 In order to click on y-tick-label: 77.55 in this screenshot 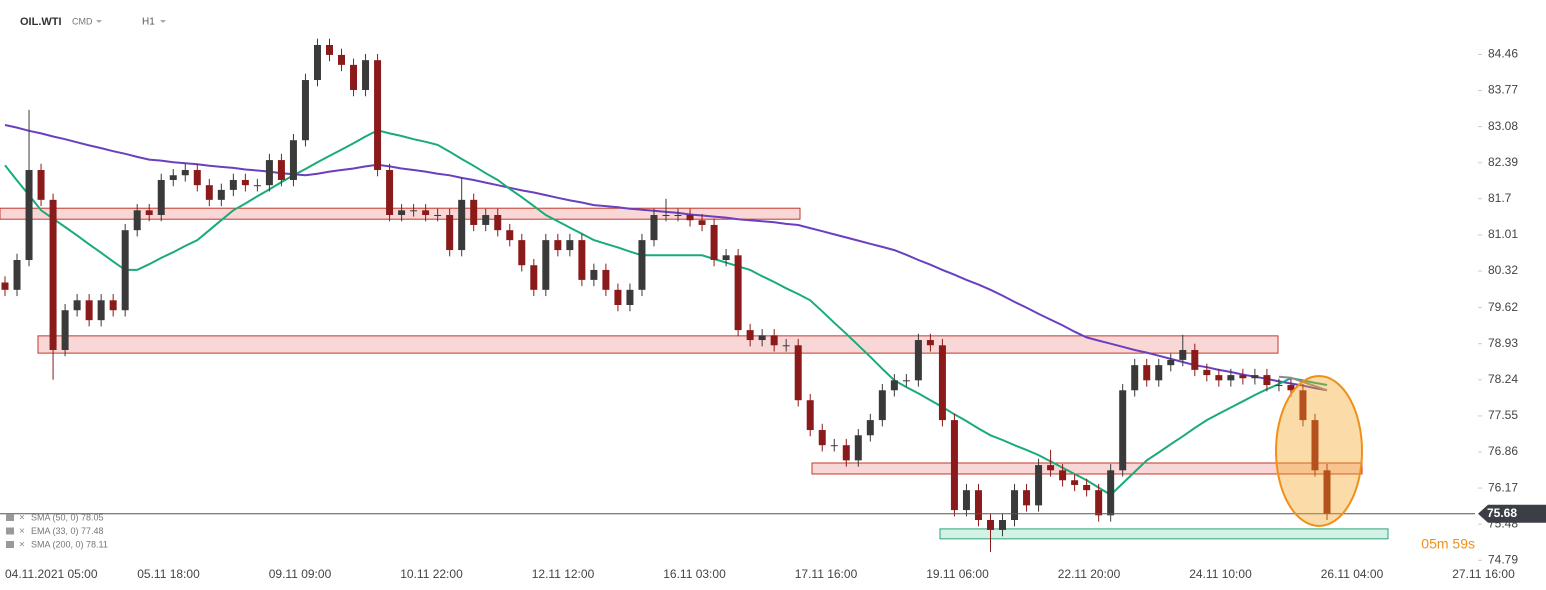, I will do `click(1503, 415)`.